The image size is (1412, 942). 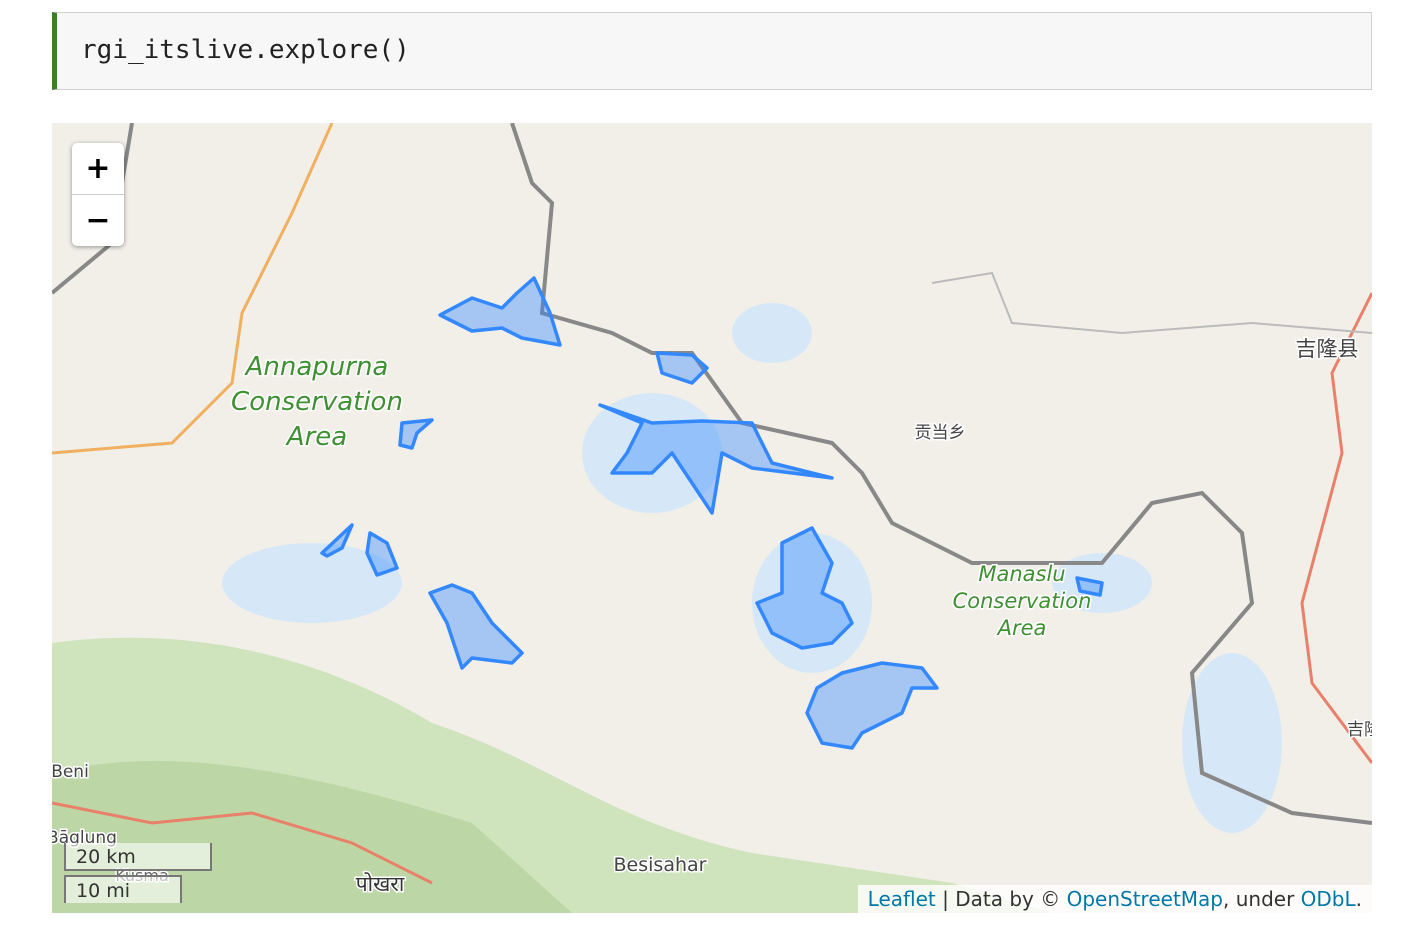 I want to click on zoom-control: + −, so click(x=98, y=194).